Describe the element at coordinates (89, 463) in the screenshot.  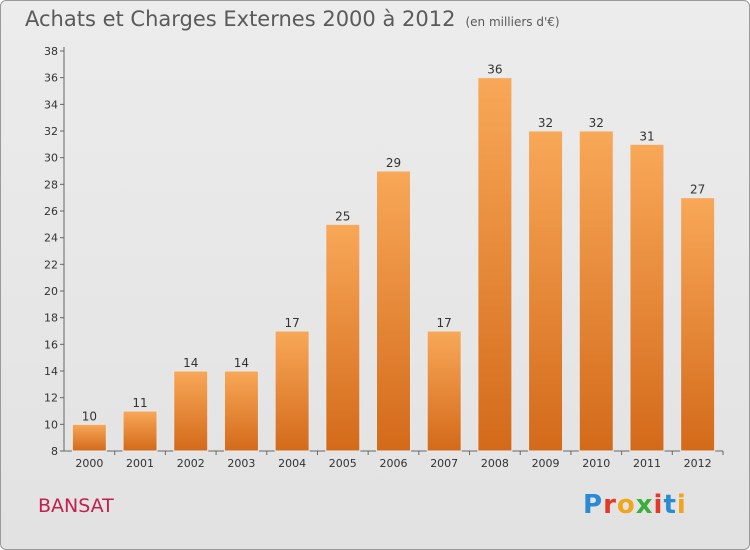
I see `x-tick-label-2000: 2000` at that location.